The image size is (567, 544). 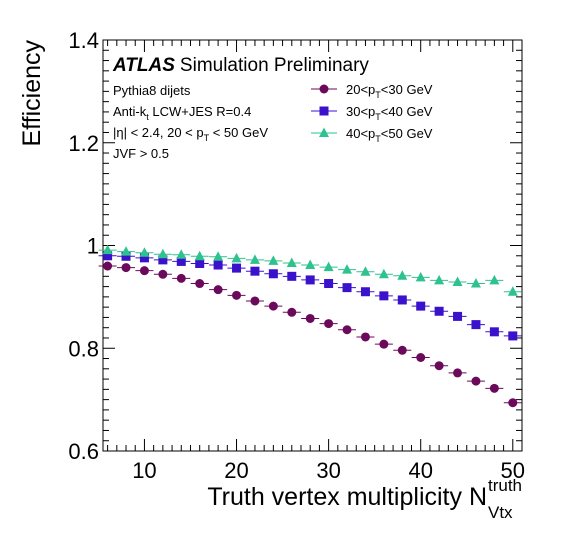 I want to click on info-line: Pythia8 dijets, so click(x=152, y=90).